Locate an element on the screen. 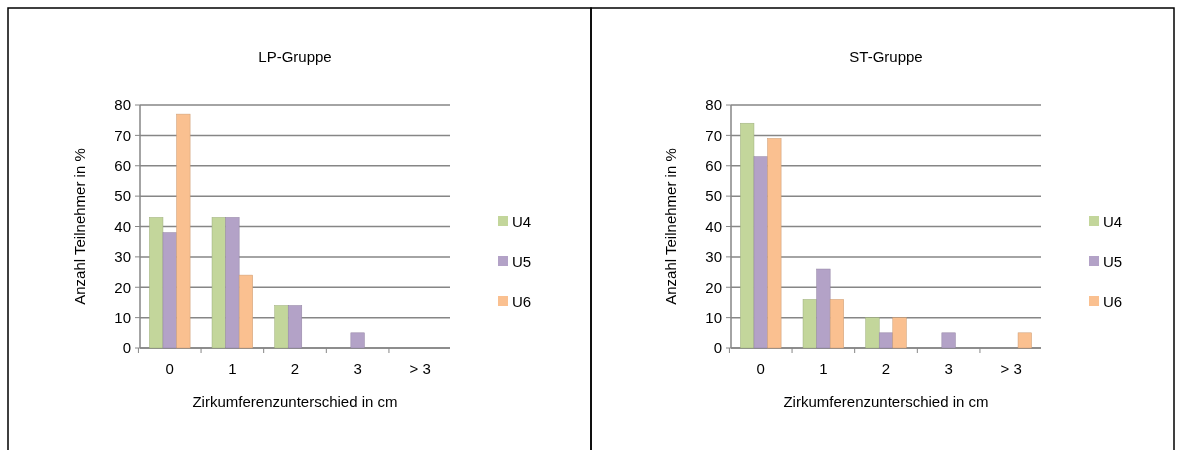  chart-title: LP-Gruppe is located at coordinates (295, 56).